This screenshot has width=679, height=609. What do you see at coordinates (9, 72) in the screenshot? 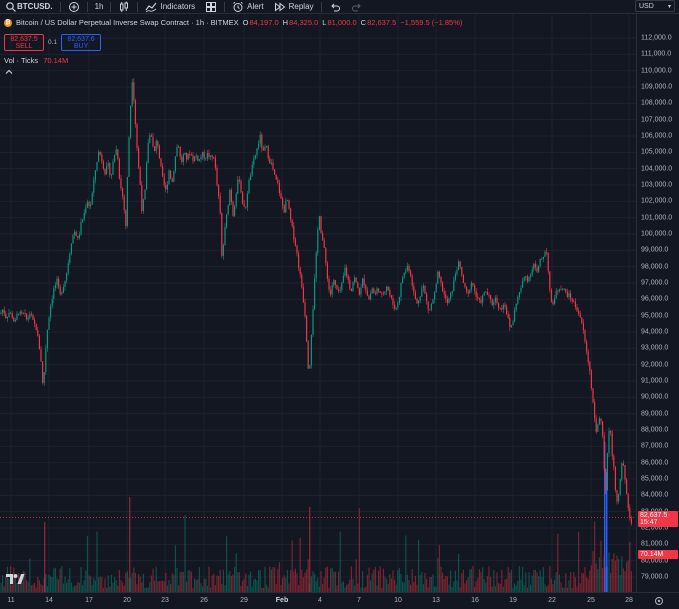
I see `collapse-legend-icon` at bounding box center [9, 72].